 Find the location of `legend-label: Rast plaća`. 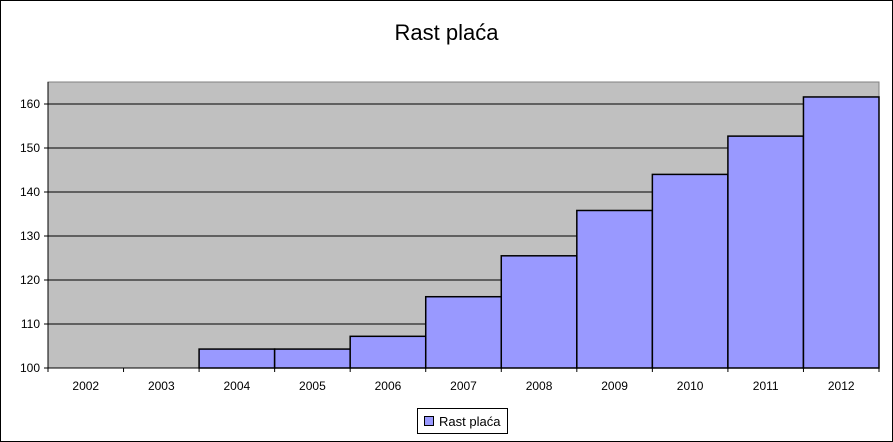

legend-label: Rast plaća is located at coordinates (470, 421).